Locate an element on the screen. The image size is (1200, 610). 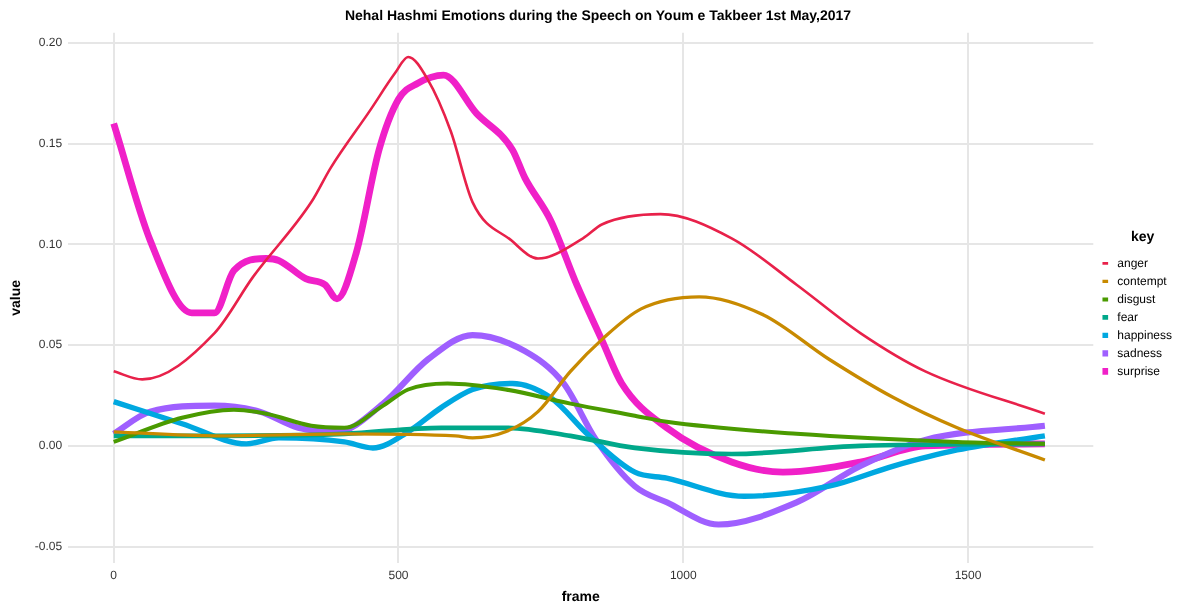
line-series is located at coordinates (579, 413).